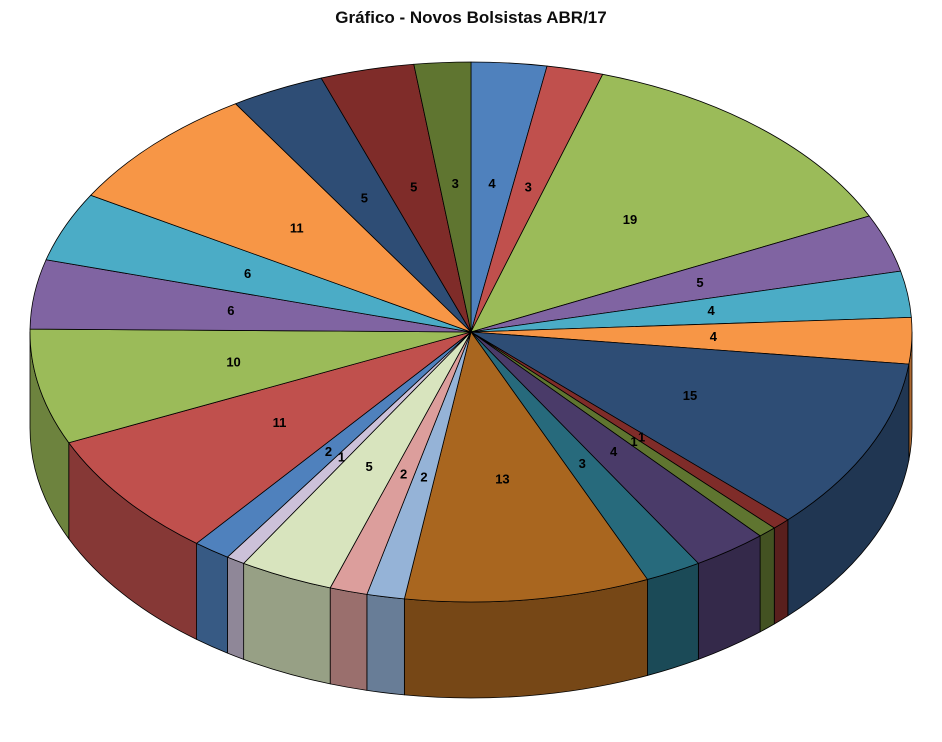 This screenshot has height=742, width=942. I want to click on slice-value-label: 15, so click(690, 395).